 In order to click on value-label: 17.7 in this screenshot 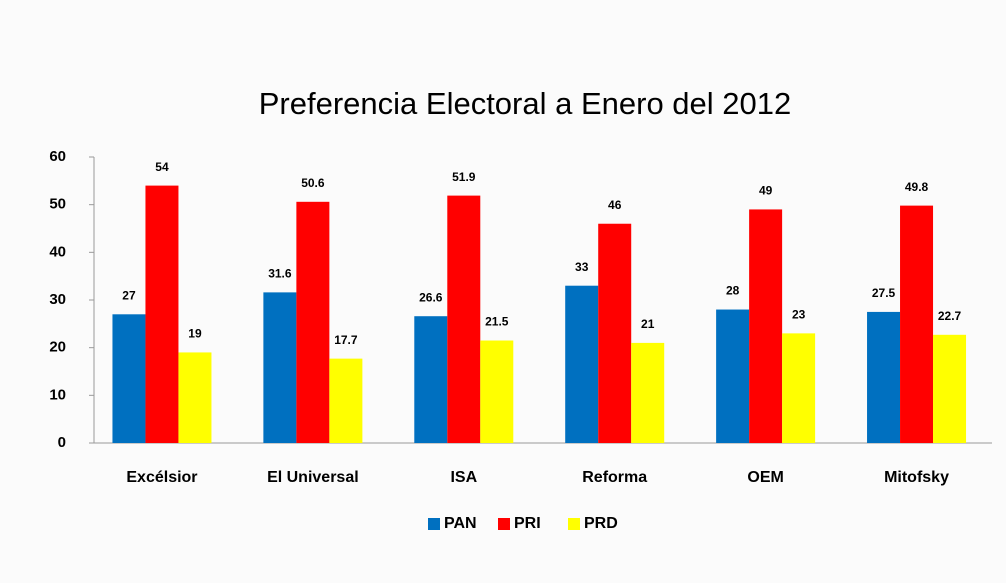, I will do `click(346, 340)`.